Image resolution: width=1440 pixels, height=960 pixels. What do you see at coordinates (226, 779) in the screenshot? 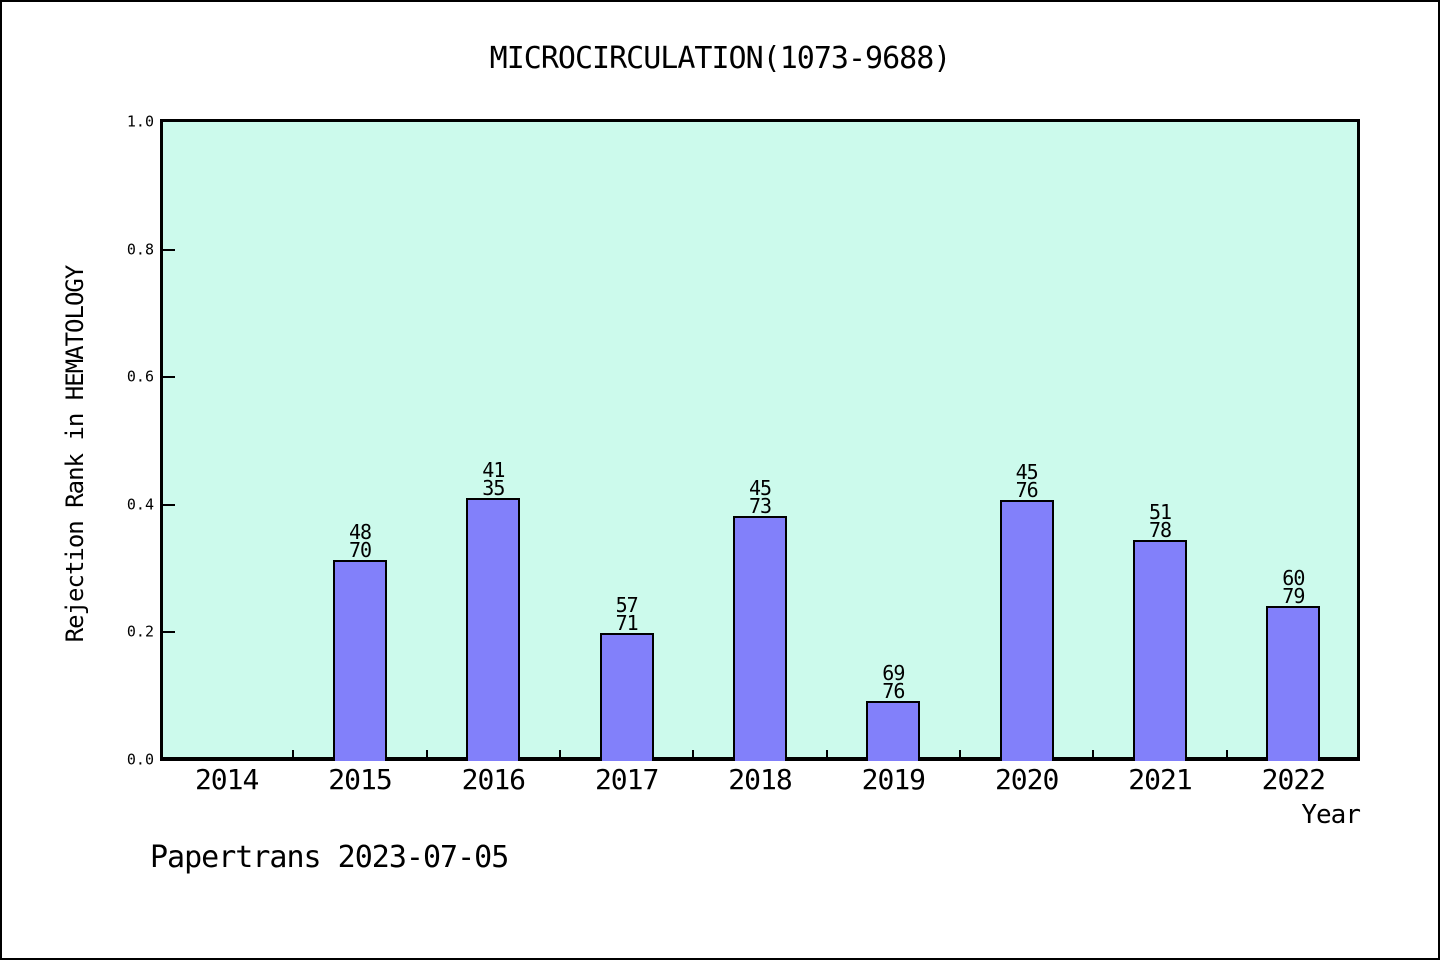
I see `x-tick-label: 2014` at bounding box center [226, 779].